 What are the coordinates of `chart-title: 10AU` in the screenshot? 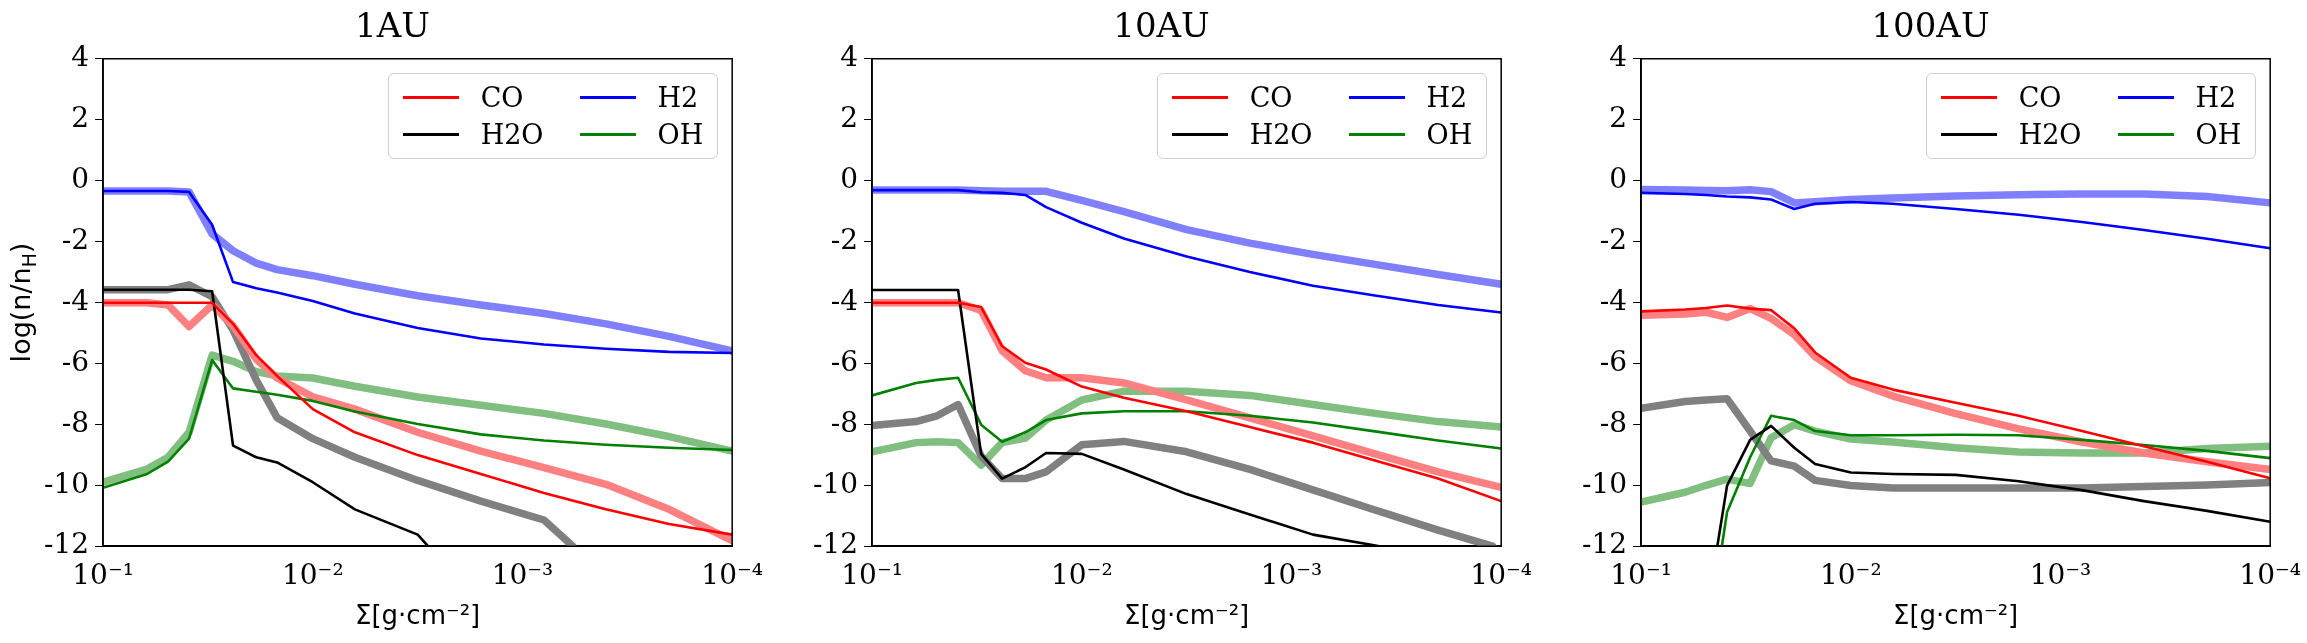 It's located at (1161, 25).